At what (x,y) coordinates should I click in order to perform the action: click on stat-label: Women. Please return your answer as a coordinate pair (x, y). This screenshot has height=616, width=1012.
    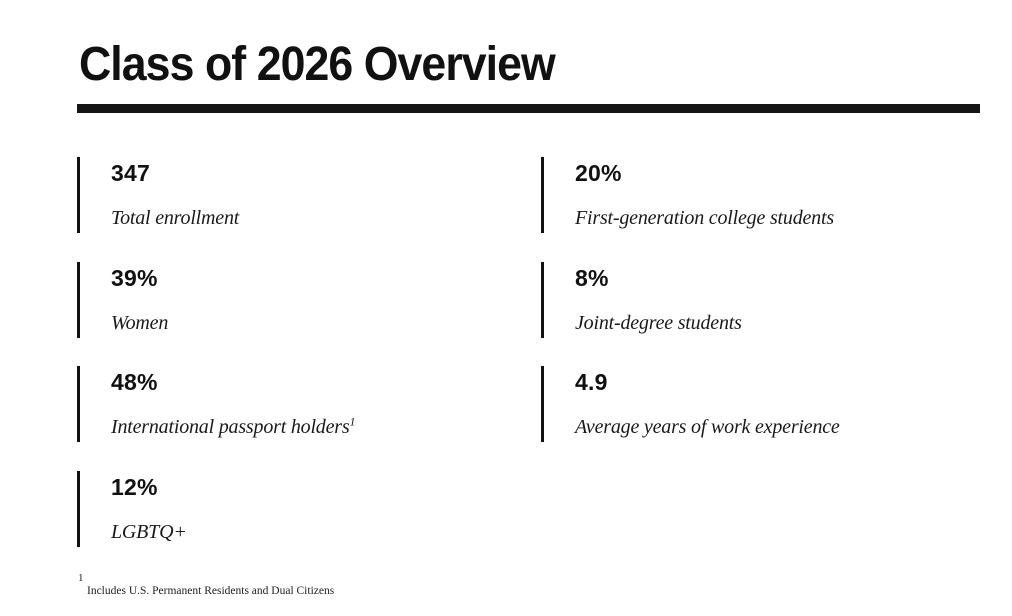
    Looking at the image, I should click on (309, 323).